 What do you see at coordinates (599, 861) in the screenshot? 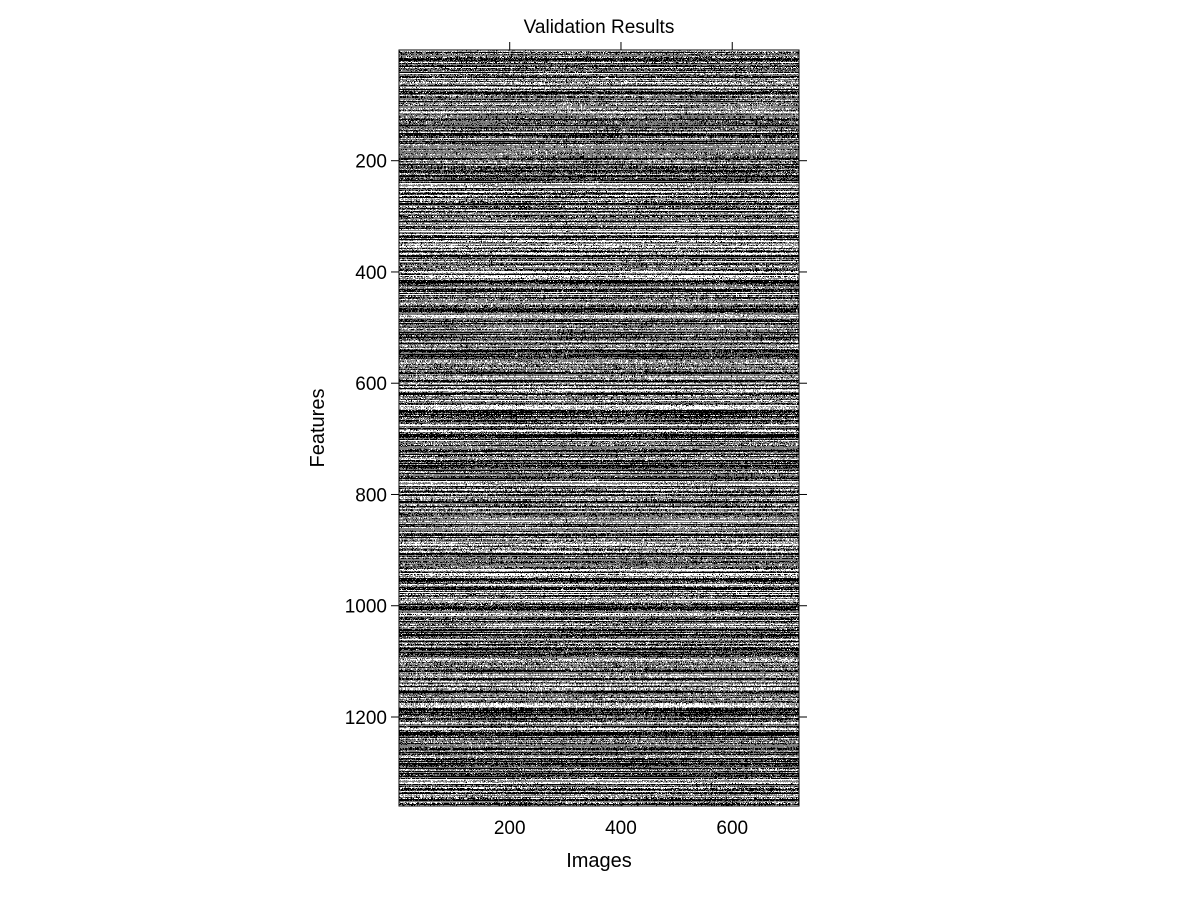
I see `x-axis-label: Images` at bounding box center [599, 861].